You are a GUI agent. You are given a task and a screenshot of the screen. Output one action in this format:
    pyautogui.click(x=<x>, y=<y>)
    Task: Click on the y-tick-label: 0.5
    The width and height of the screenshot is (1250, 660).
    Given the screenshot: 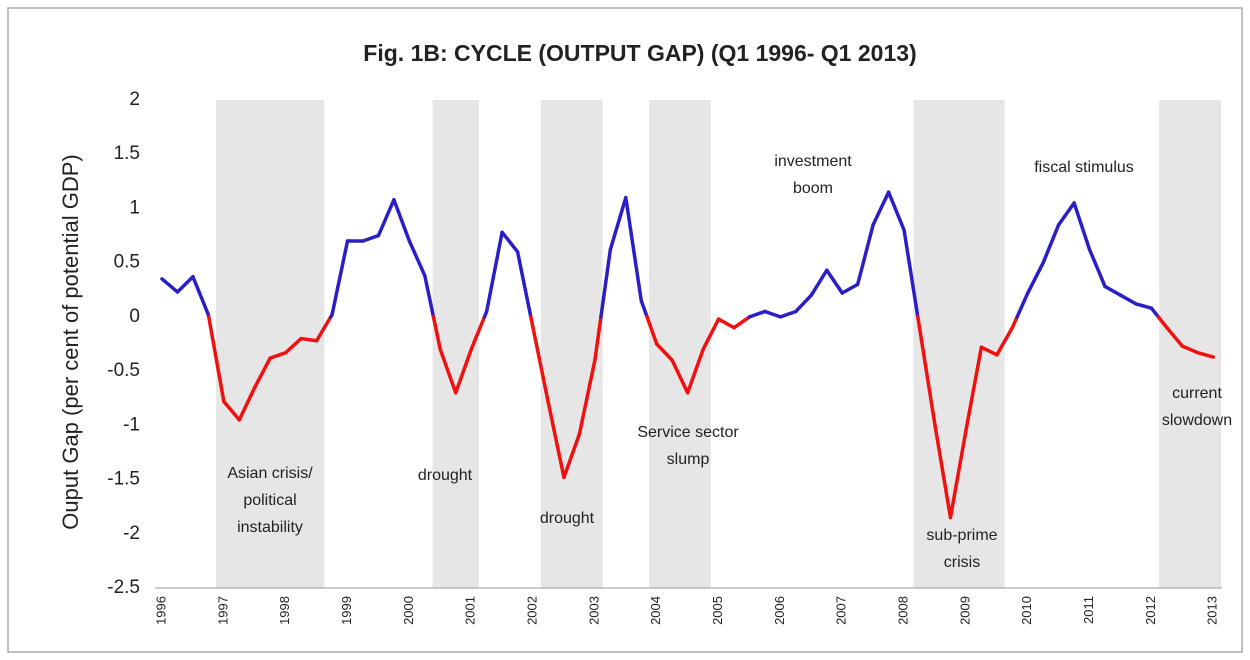 What is the action you would take?
    pyautogui.click(x=127, y=262)
    